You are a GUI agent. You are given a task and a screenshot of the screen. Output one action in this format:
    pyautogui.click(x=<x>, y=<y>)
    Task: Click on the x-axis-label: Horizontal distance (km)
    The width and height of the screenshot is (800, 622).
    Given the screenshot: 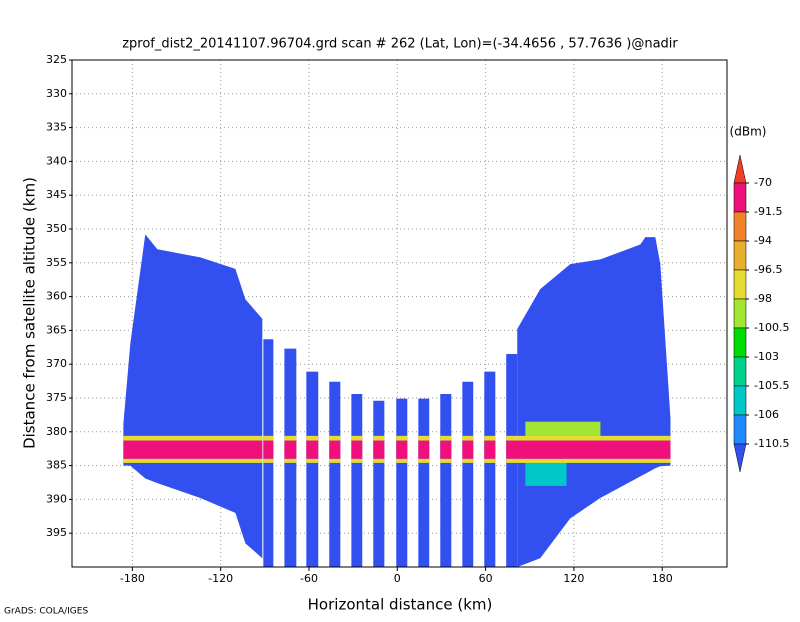 What is the action you would take?
    pyautogui.click(x=400, y=605)
    